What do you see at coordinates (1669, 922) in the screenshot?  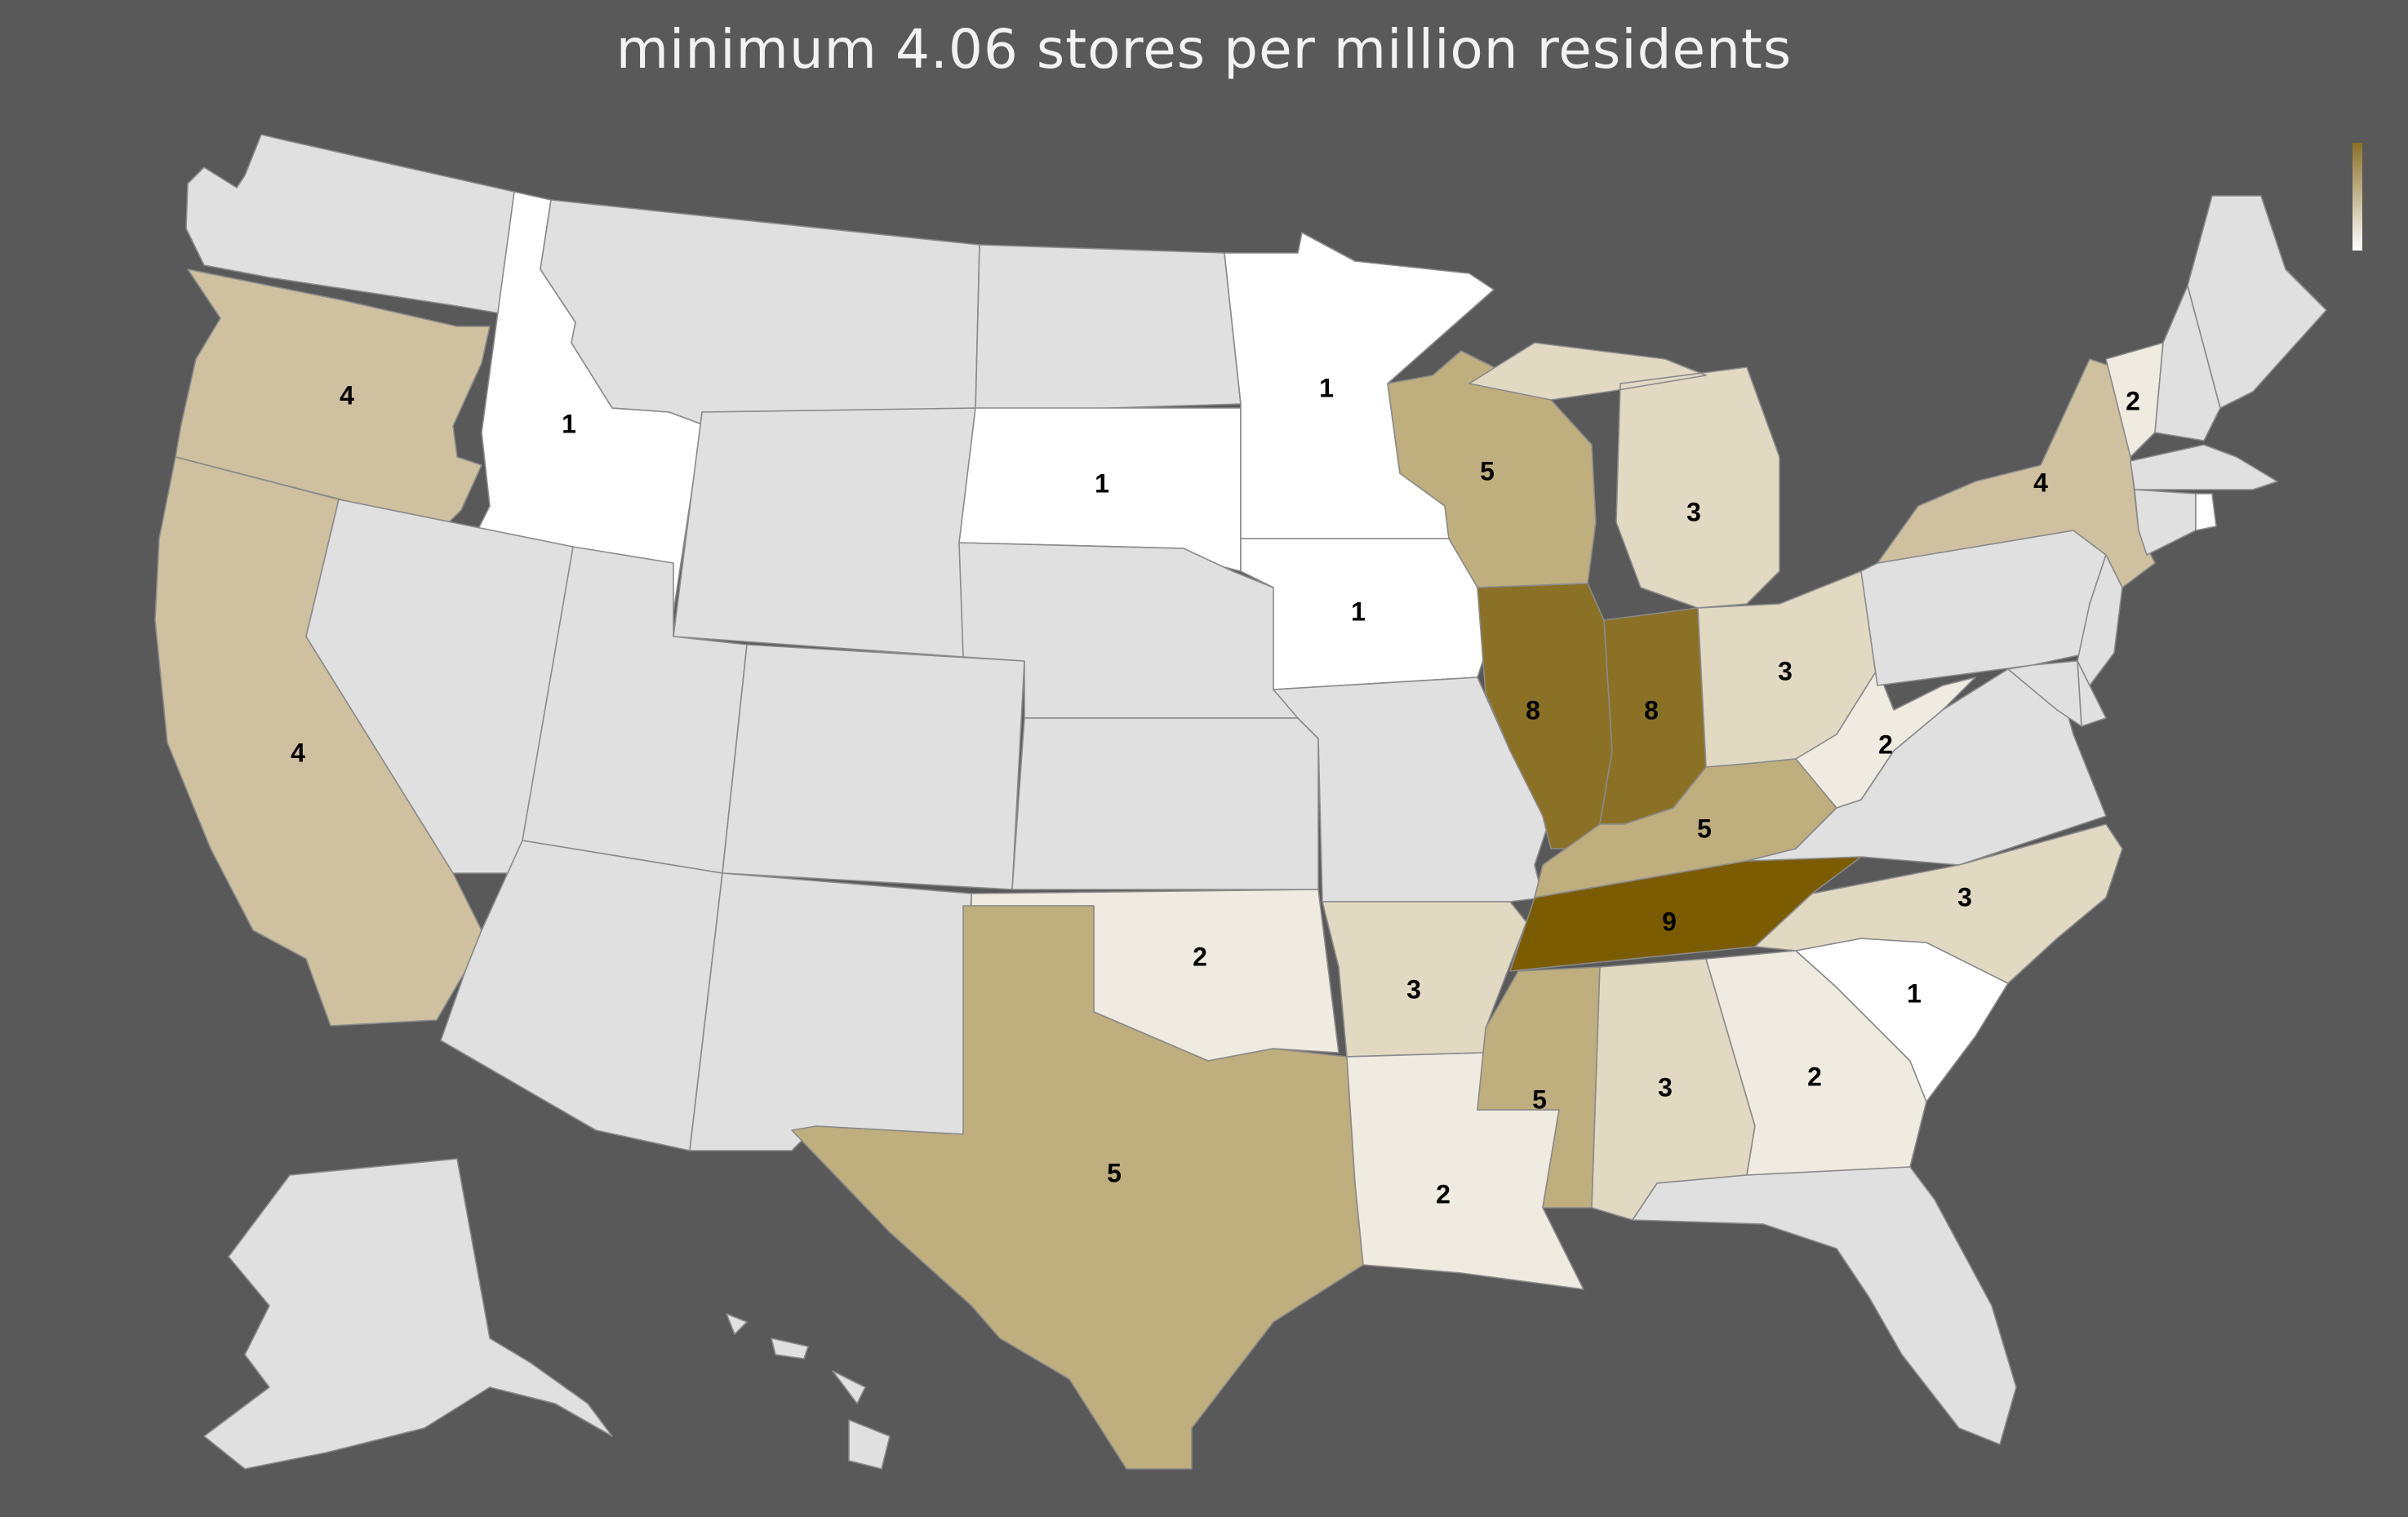 I see `state-value-tn: 9` at bounding box center [1669, 922].